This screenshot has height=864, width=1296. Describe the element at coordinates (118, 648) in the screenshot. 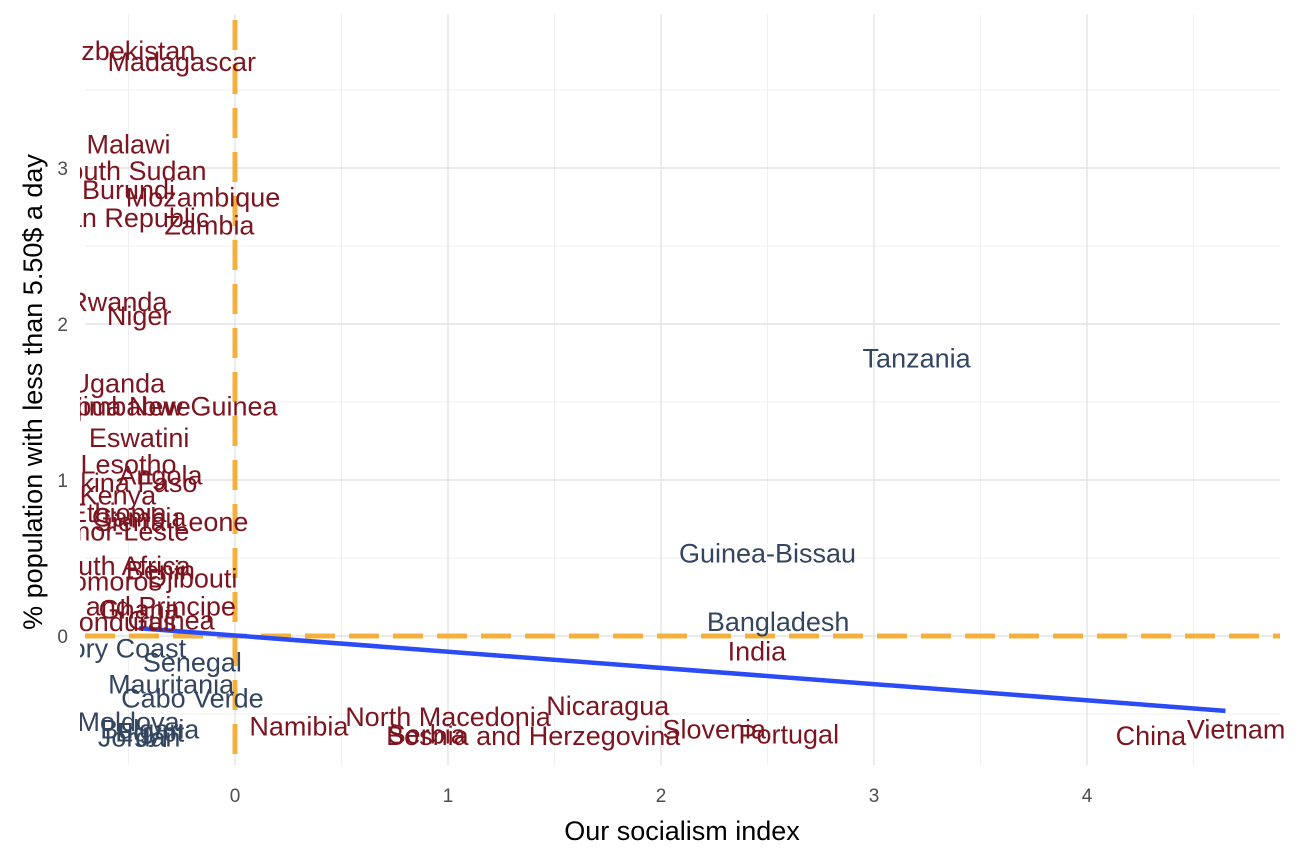

I see `country-label: Ivory Coast` at that location.